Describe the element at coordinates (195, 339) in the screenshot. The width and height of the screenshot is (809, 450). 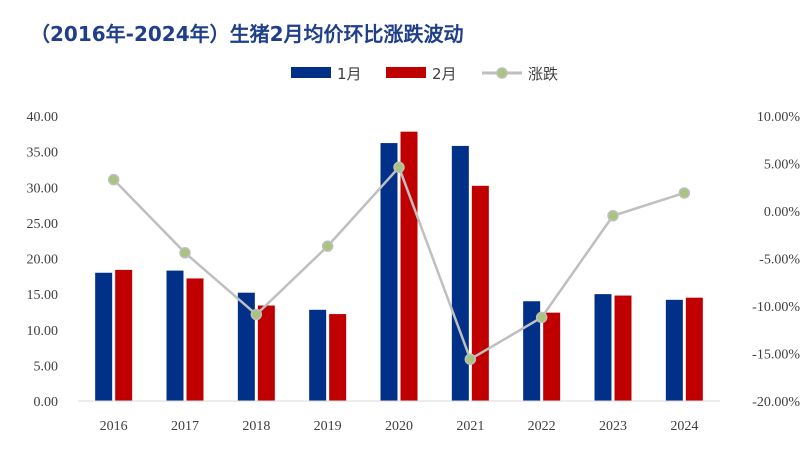
I see `bar-2-2017` at that location.